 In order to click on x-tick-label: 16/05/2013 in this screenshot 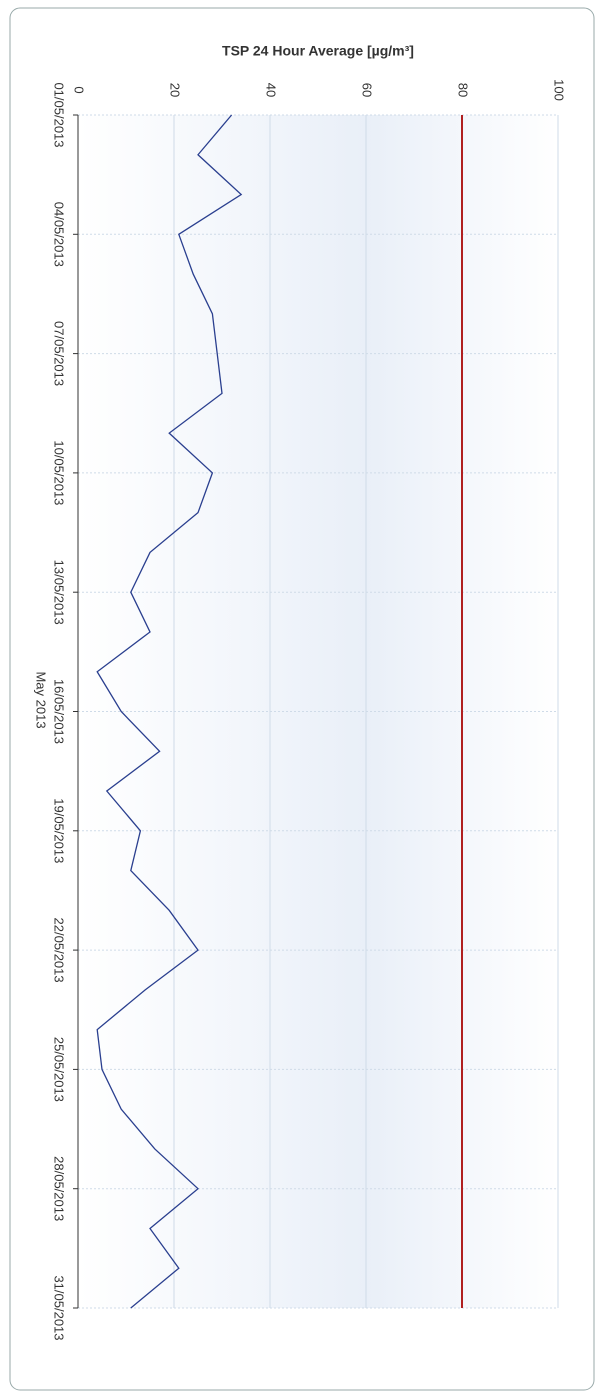, I will do `click(59, 711)`.